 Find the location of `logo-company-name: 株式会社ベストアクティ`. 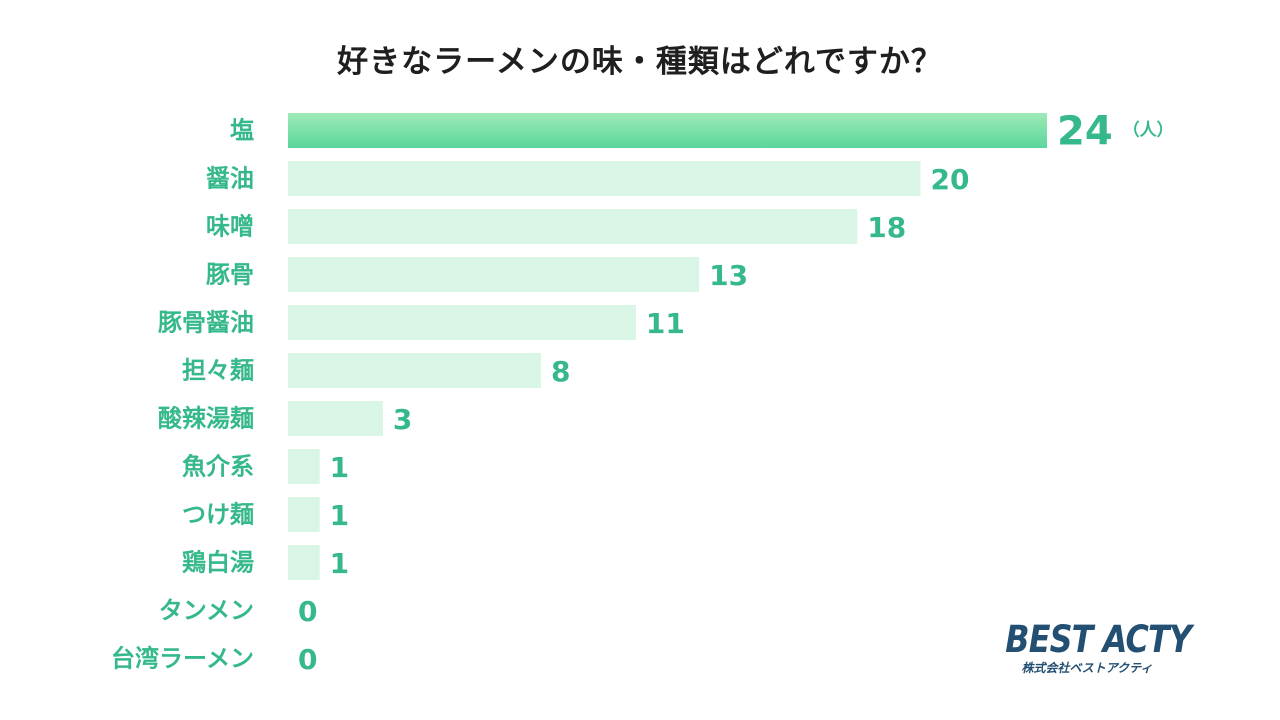

logo-company-name: 株式会社ベストアクティ is located at coordinates (1087, 668).